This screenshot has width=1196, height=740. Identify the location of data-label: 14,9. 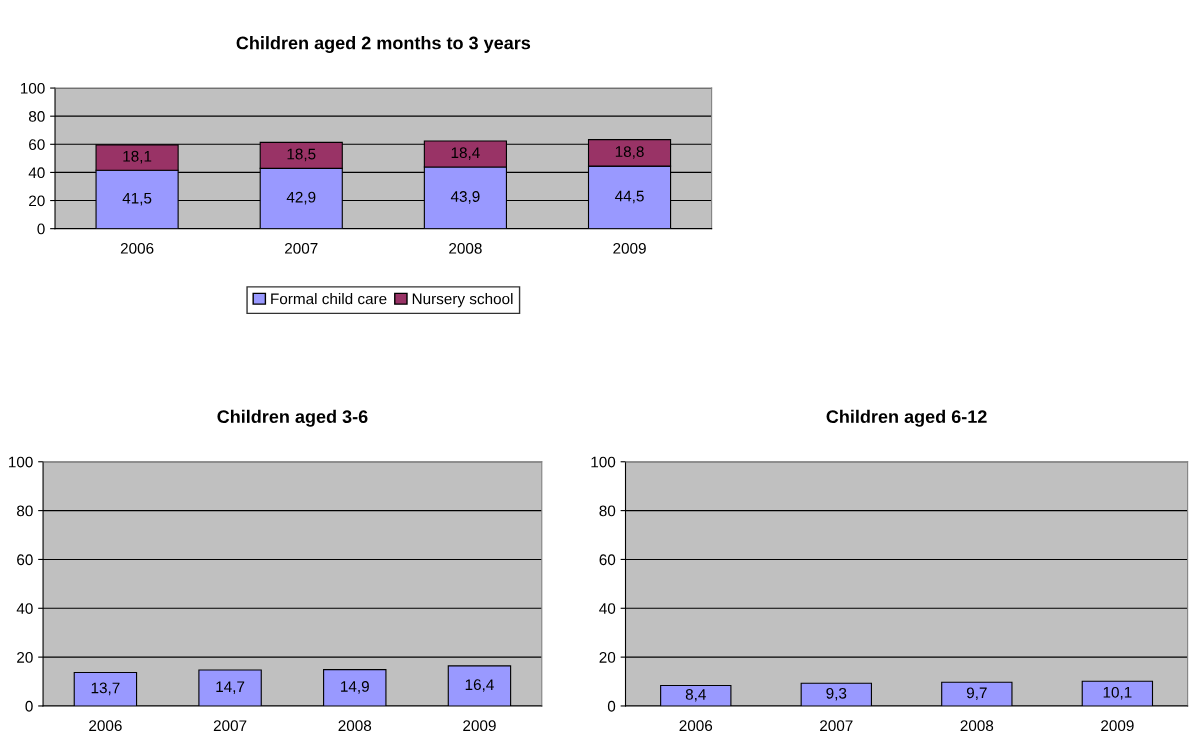
(355, 687).